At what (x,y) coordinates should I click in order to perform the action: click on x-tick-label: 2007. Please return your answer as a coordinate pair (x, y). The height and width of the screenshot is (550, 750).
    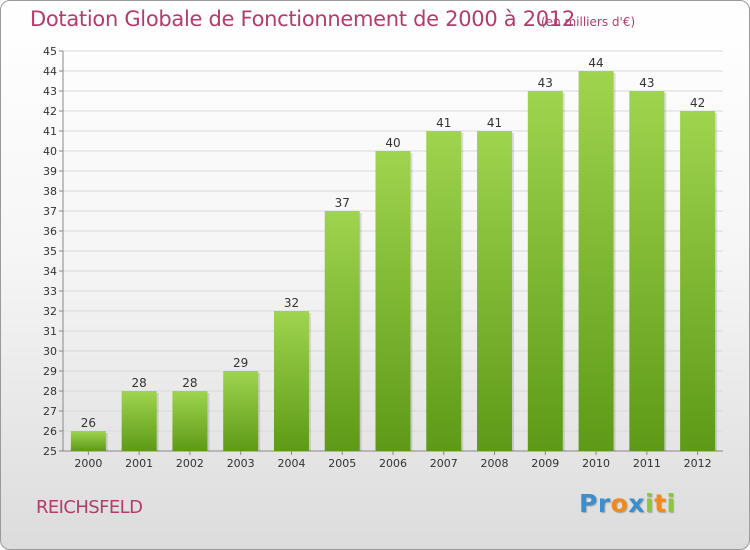
    Looking at the image, I should click on (444, 463).